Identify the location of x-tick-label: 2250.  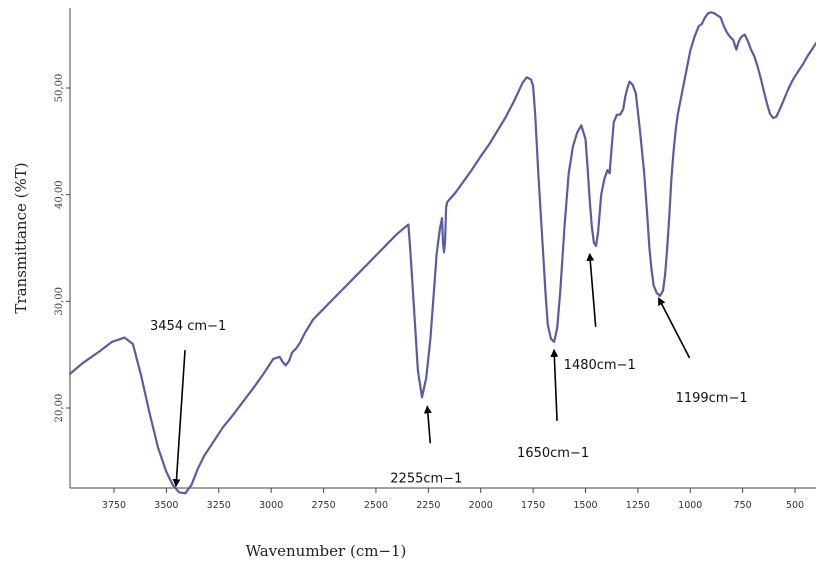
(428, 505).